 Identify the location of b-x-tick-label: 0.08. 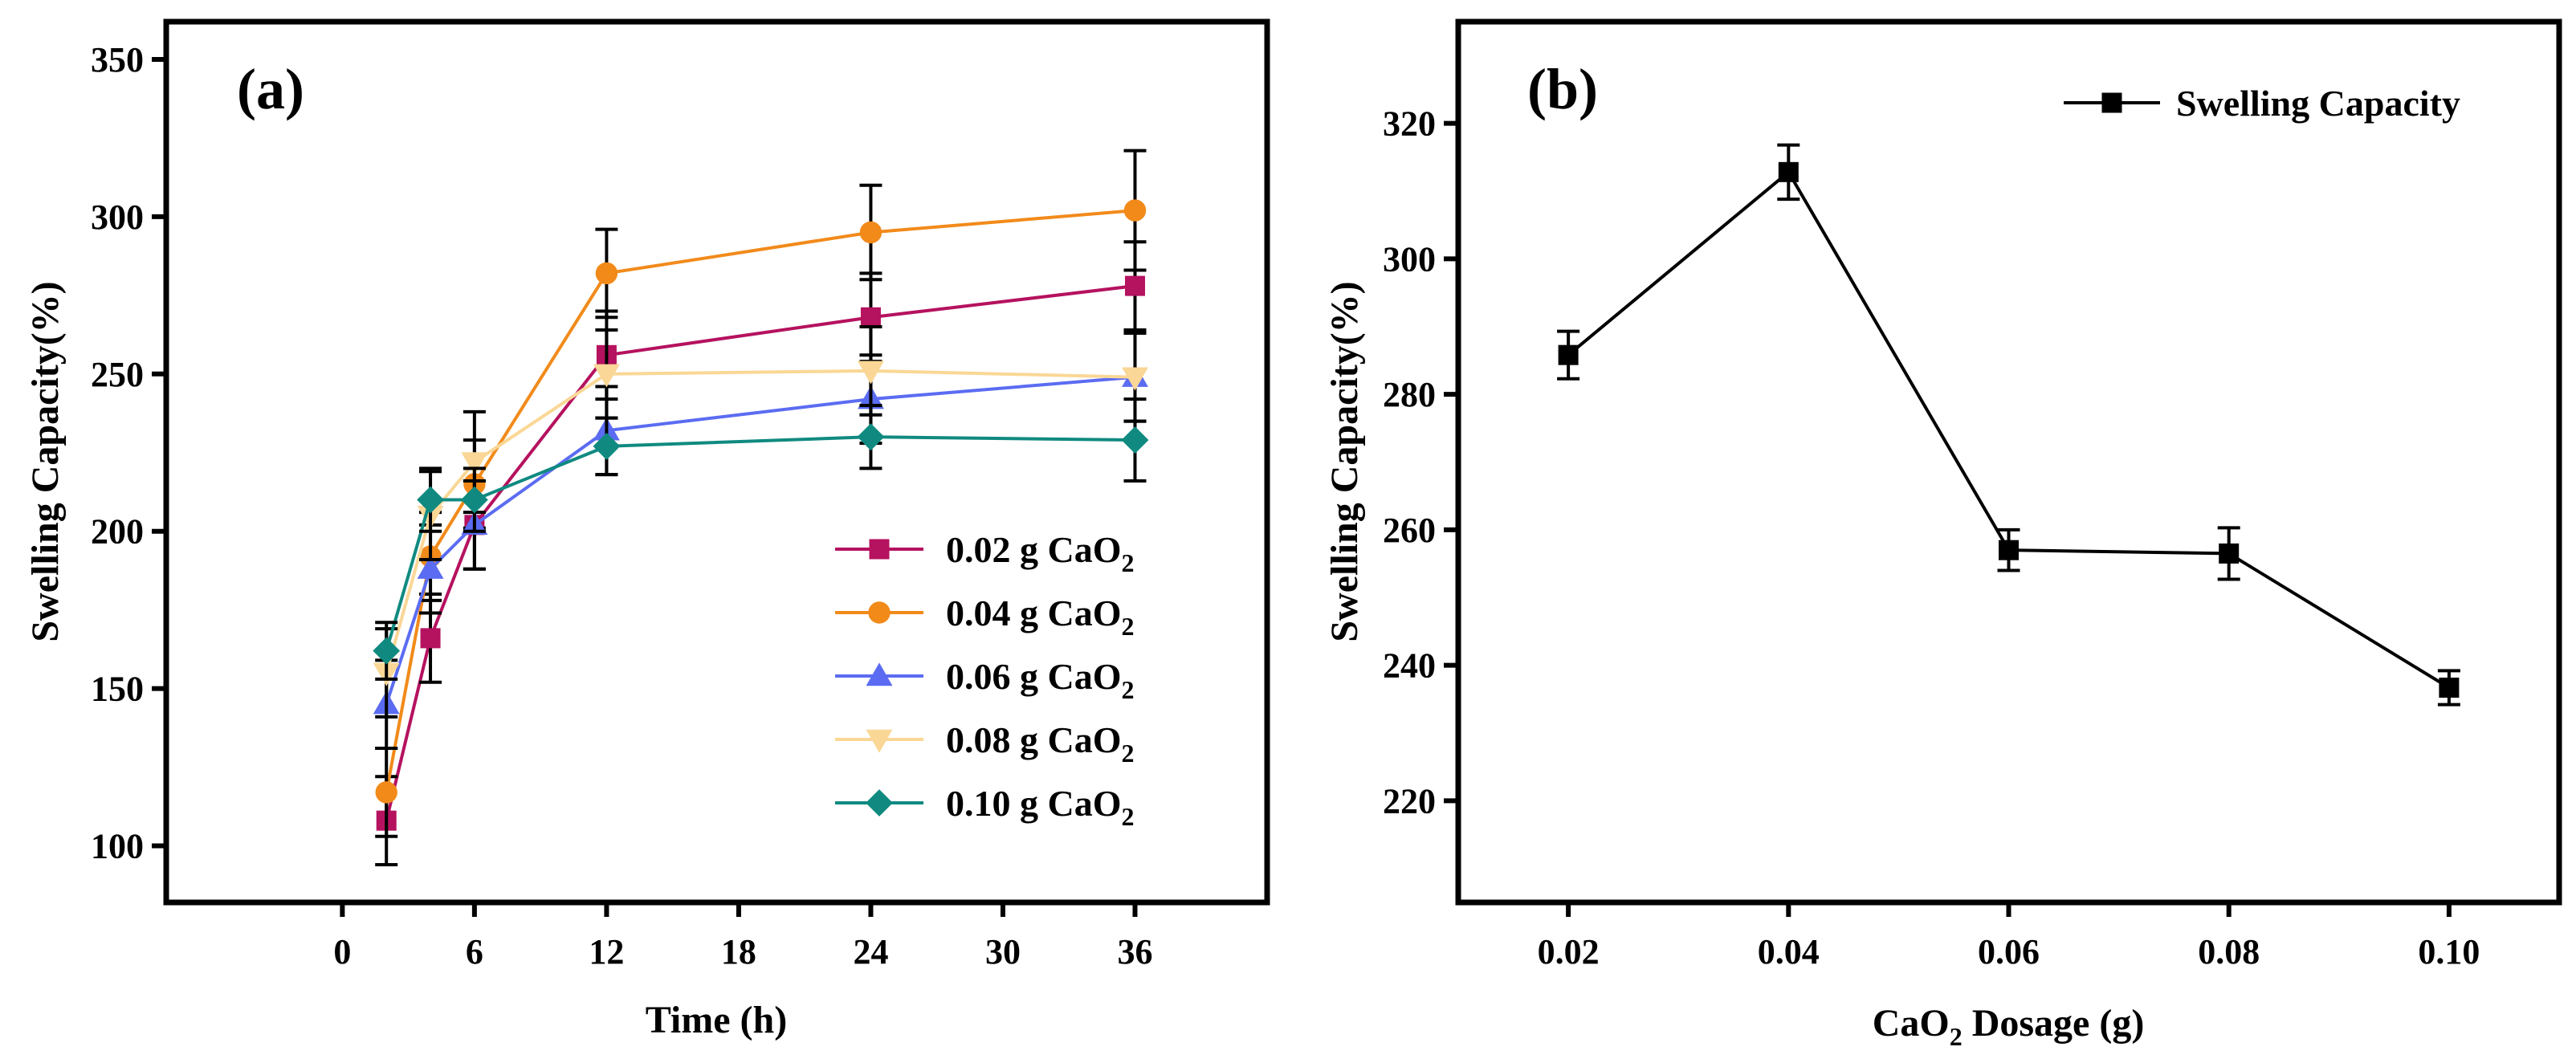
(2229, 951).